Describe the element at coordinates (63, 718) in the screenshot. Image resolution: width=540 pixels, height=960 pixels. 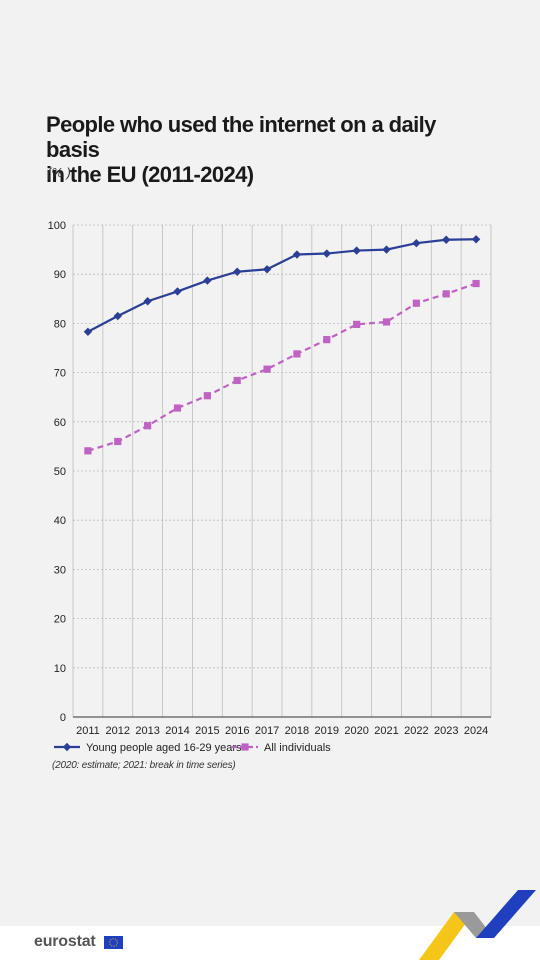
I see `y-tick-label: 0` at that location.